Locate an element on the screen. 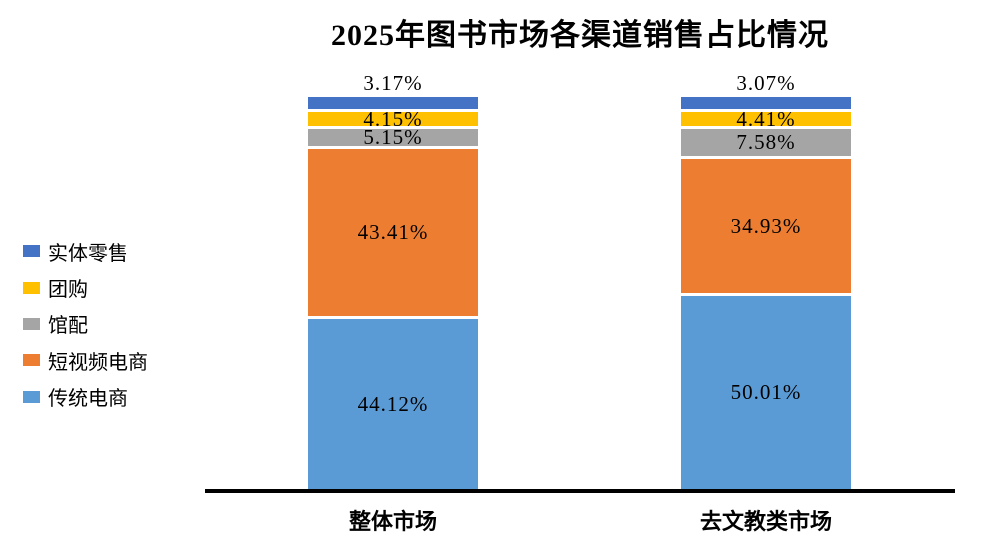 This screenshot has height=556, width=983. bar-segment: 4.15% is located at coordinates (393, 118).